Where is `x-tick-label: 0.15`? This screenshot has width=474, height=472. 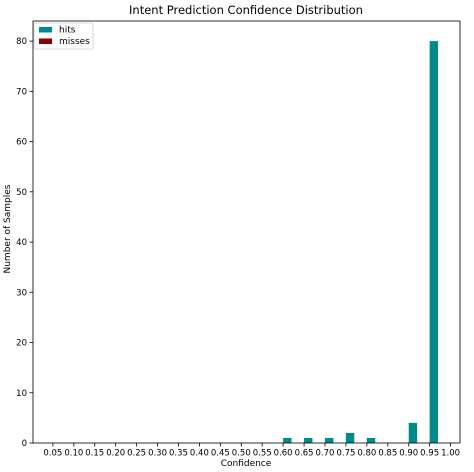
x-tick-label: 0.15 is located at coordinates (94, 454).